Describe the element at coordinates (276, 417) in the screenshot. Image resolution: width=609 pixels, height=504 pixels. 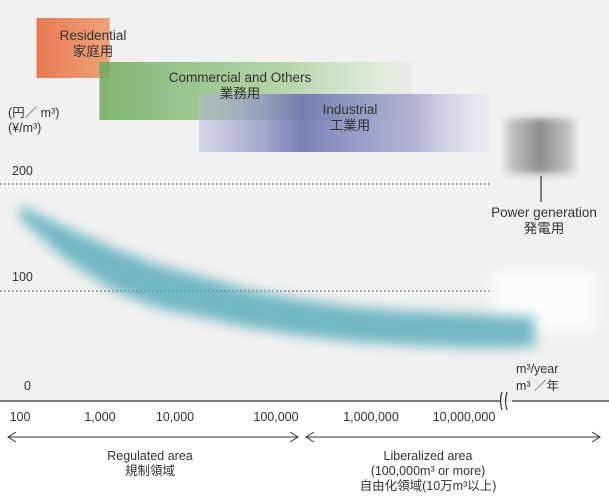
I see `x-tick-label: 100,000` at that location.